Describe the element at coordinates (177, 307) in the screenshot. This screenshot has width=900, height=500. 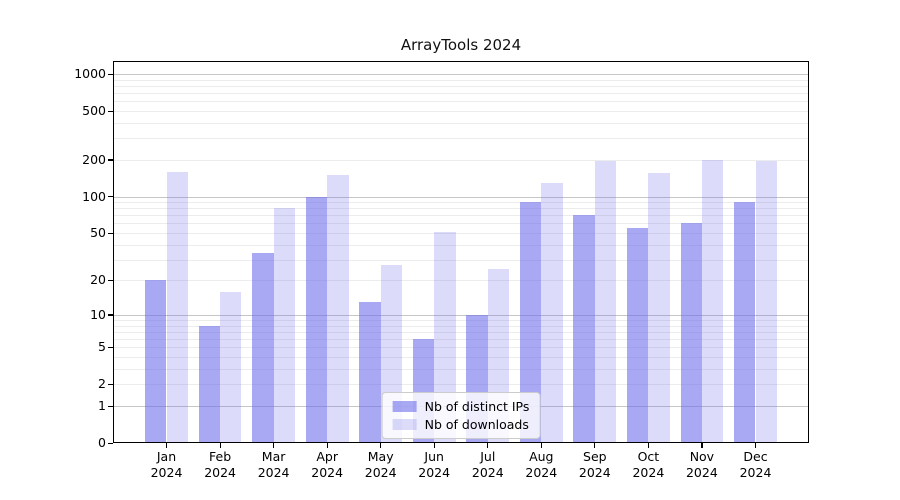
I see `bar-downloads-jan` at that location.